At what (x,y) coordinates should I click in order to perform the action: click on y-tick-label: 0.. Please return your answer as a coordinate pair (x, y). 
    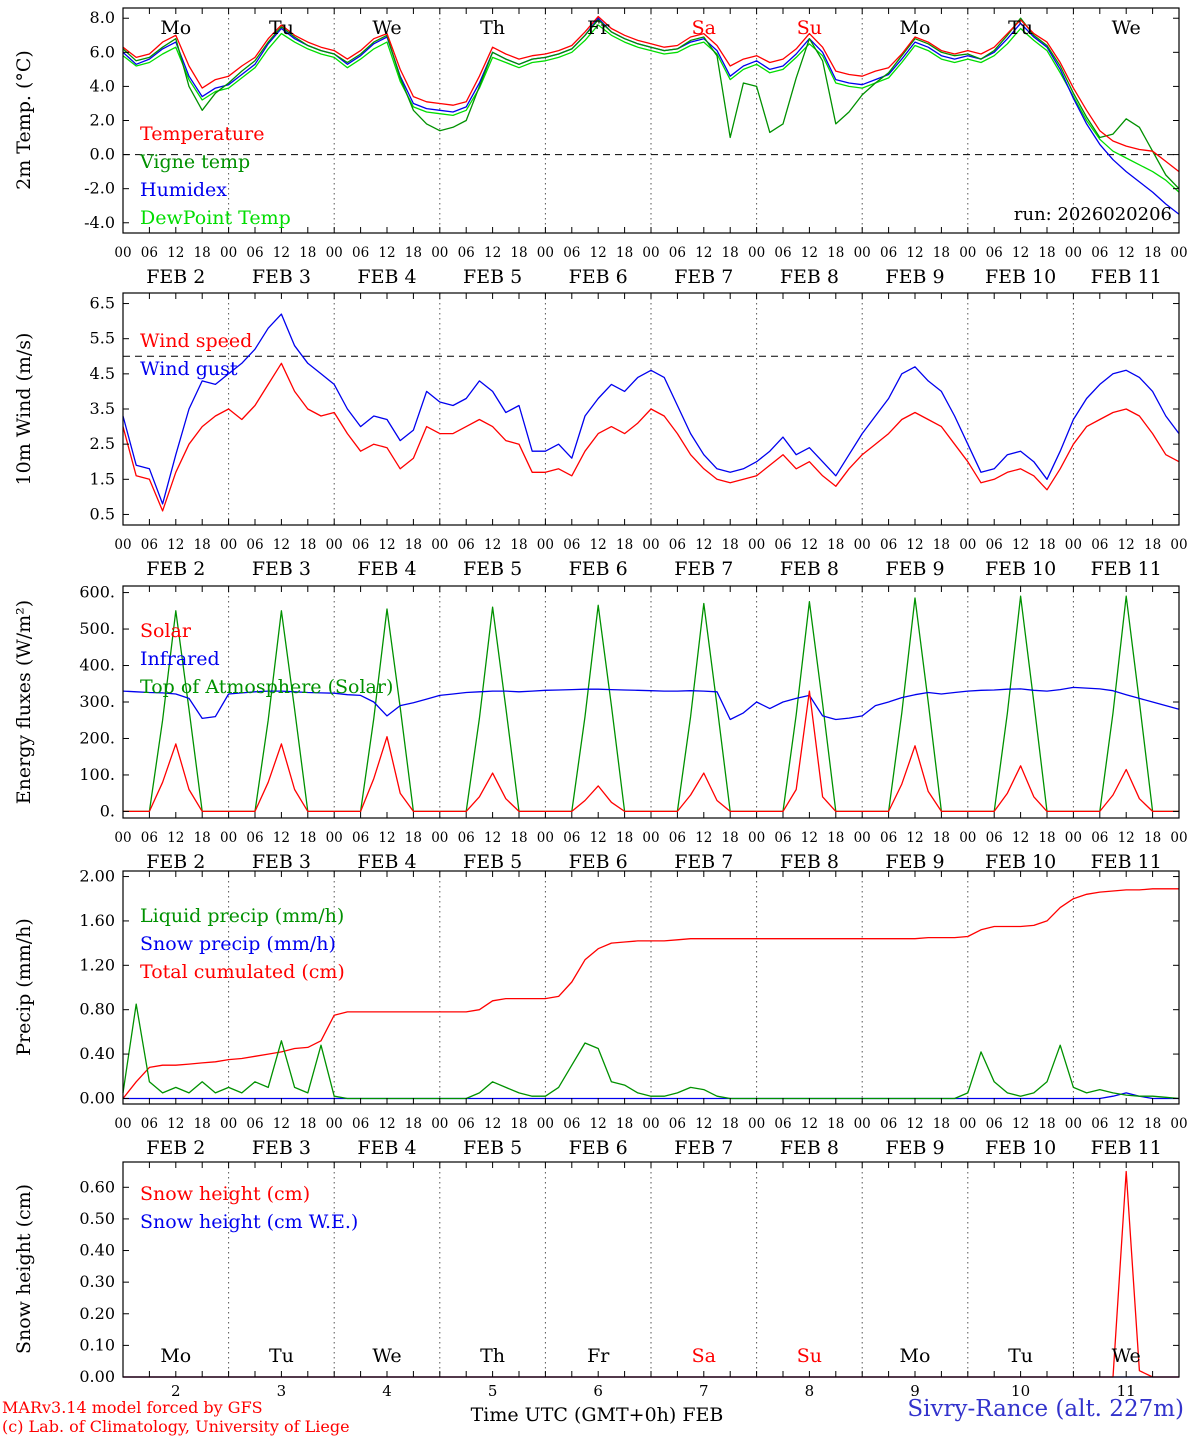
    Looking at the image, I should click on (107, 810).